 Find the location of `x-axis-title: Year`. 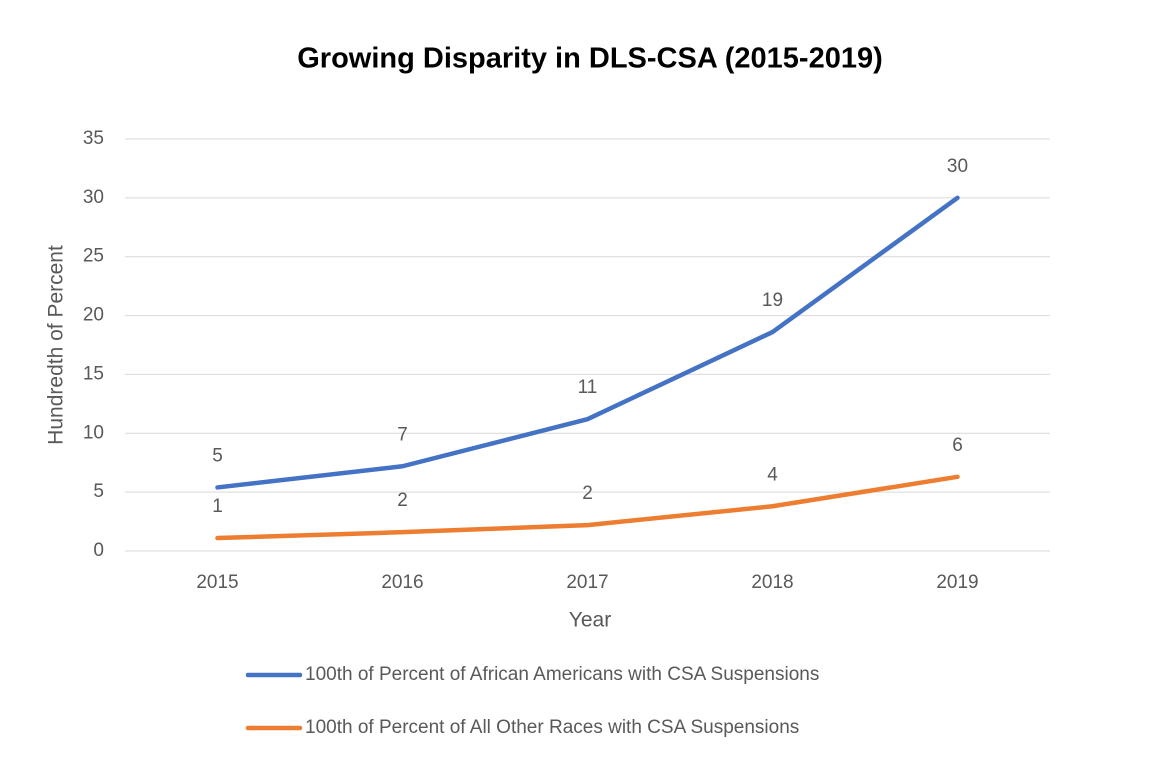

x-axis-title: Year is located at coordinates (590, 620).